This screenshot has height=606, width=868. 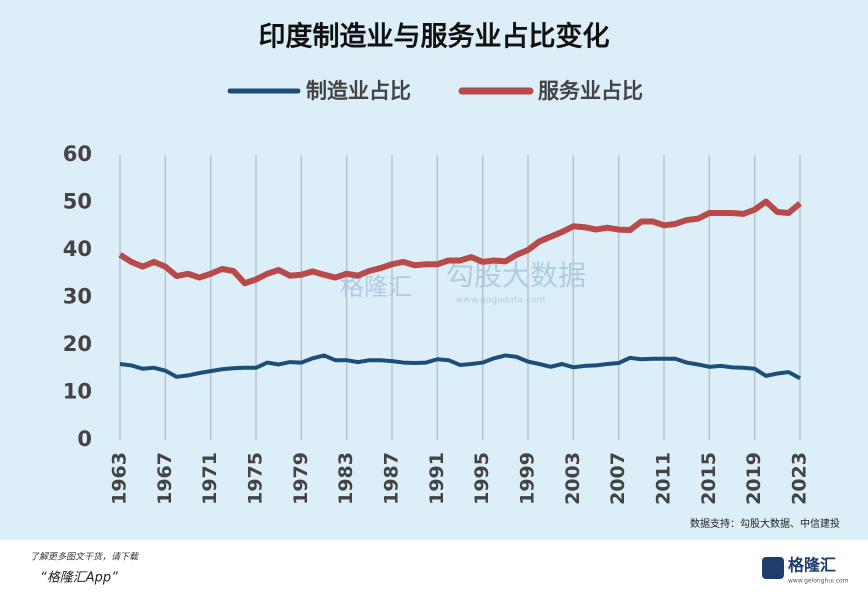 What do you see at coordinates (664, 478) in the screenshot?
I see `x-tick-label: 2011` at bounding box center [664, 478].